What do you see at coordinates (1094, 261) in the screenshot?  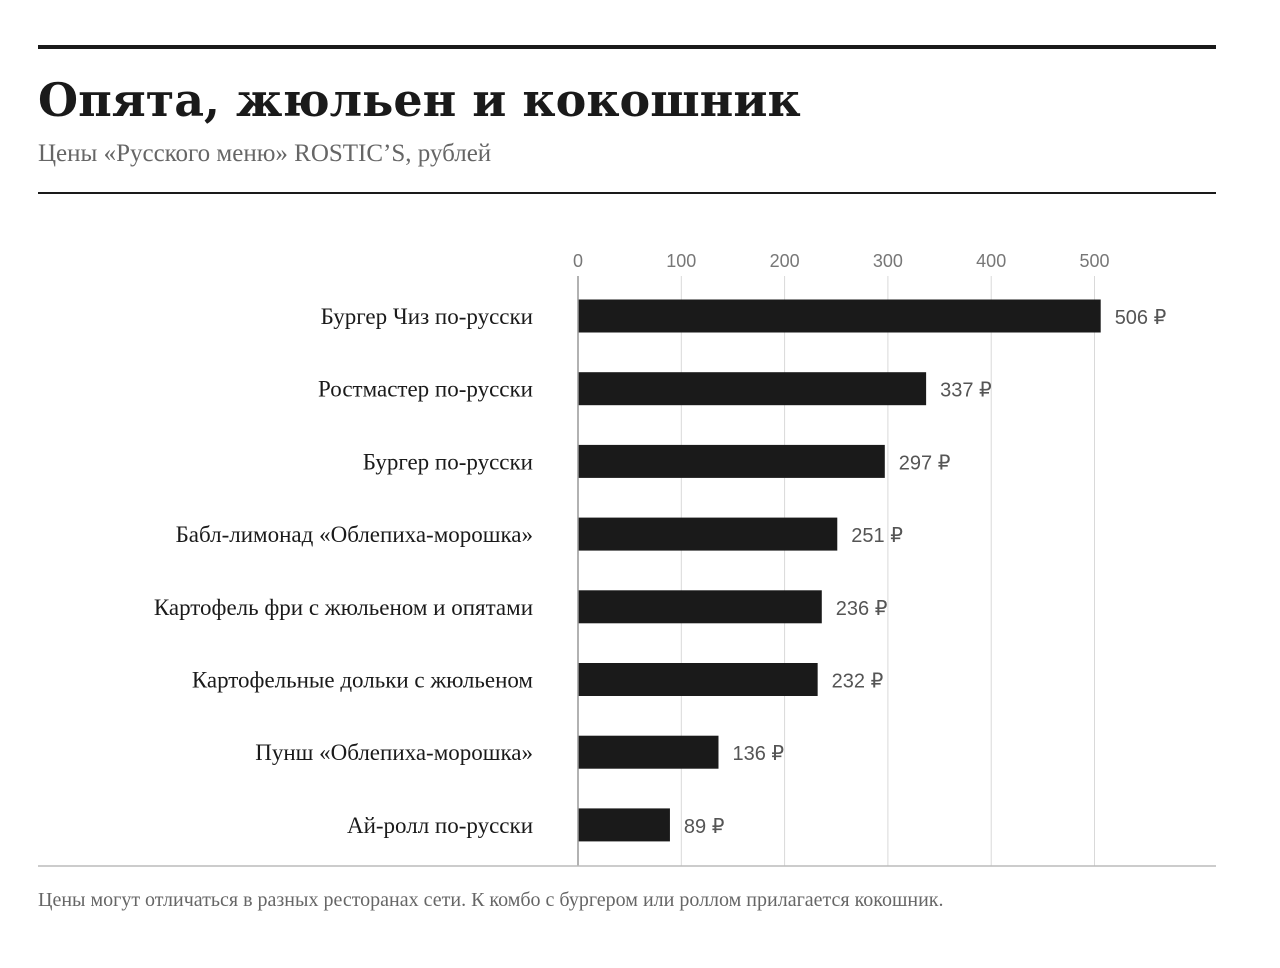 I see `x-tick-label: 500` at bounding box center [1094, 261].